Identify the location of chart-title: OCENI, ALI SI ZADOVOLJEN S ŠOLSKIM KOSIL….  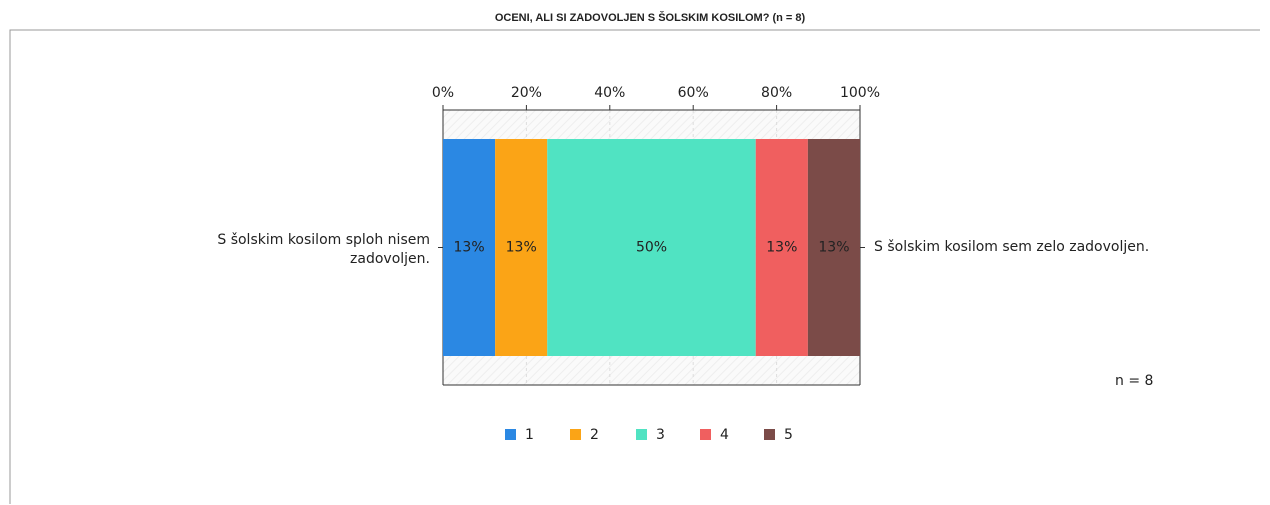
(650, 17).